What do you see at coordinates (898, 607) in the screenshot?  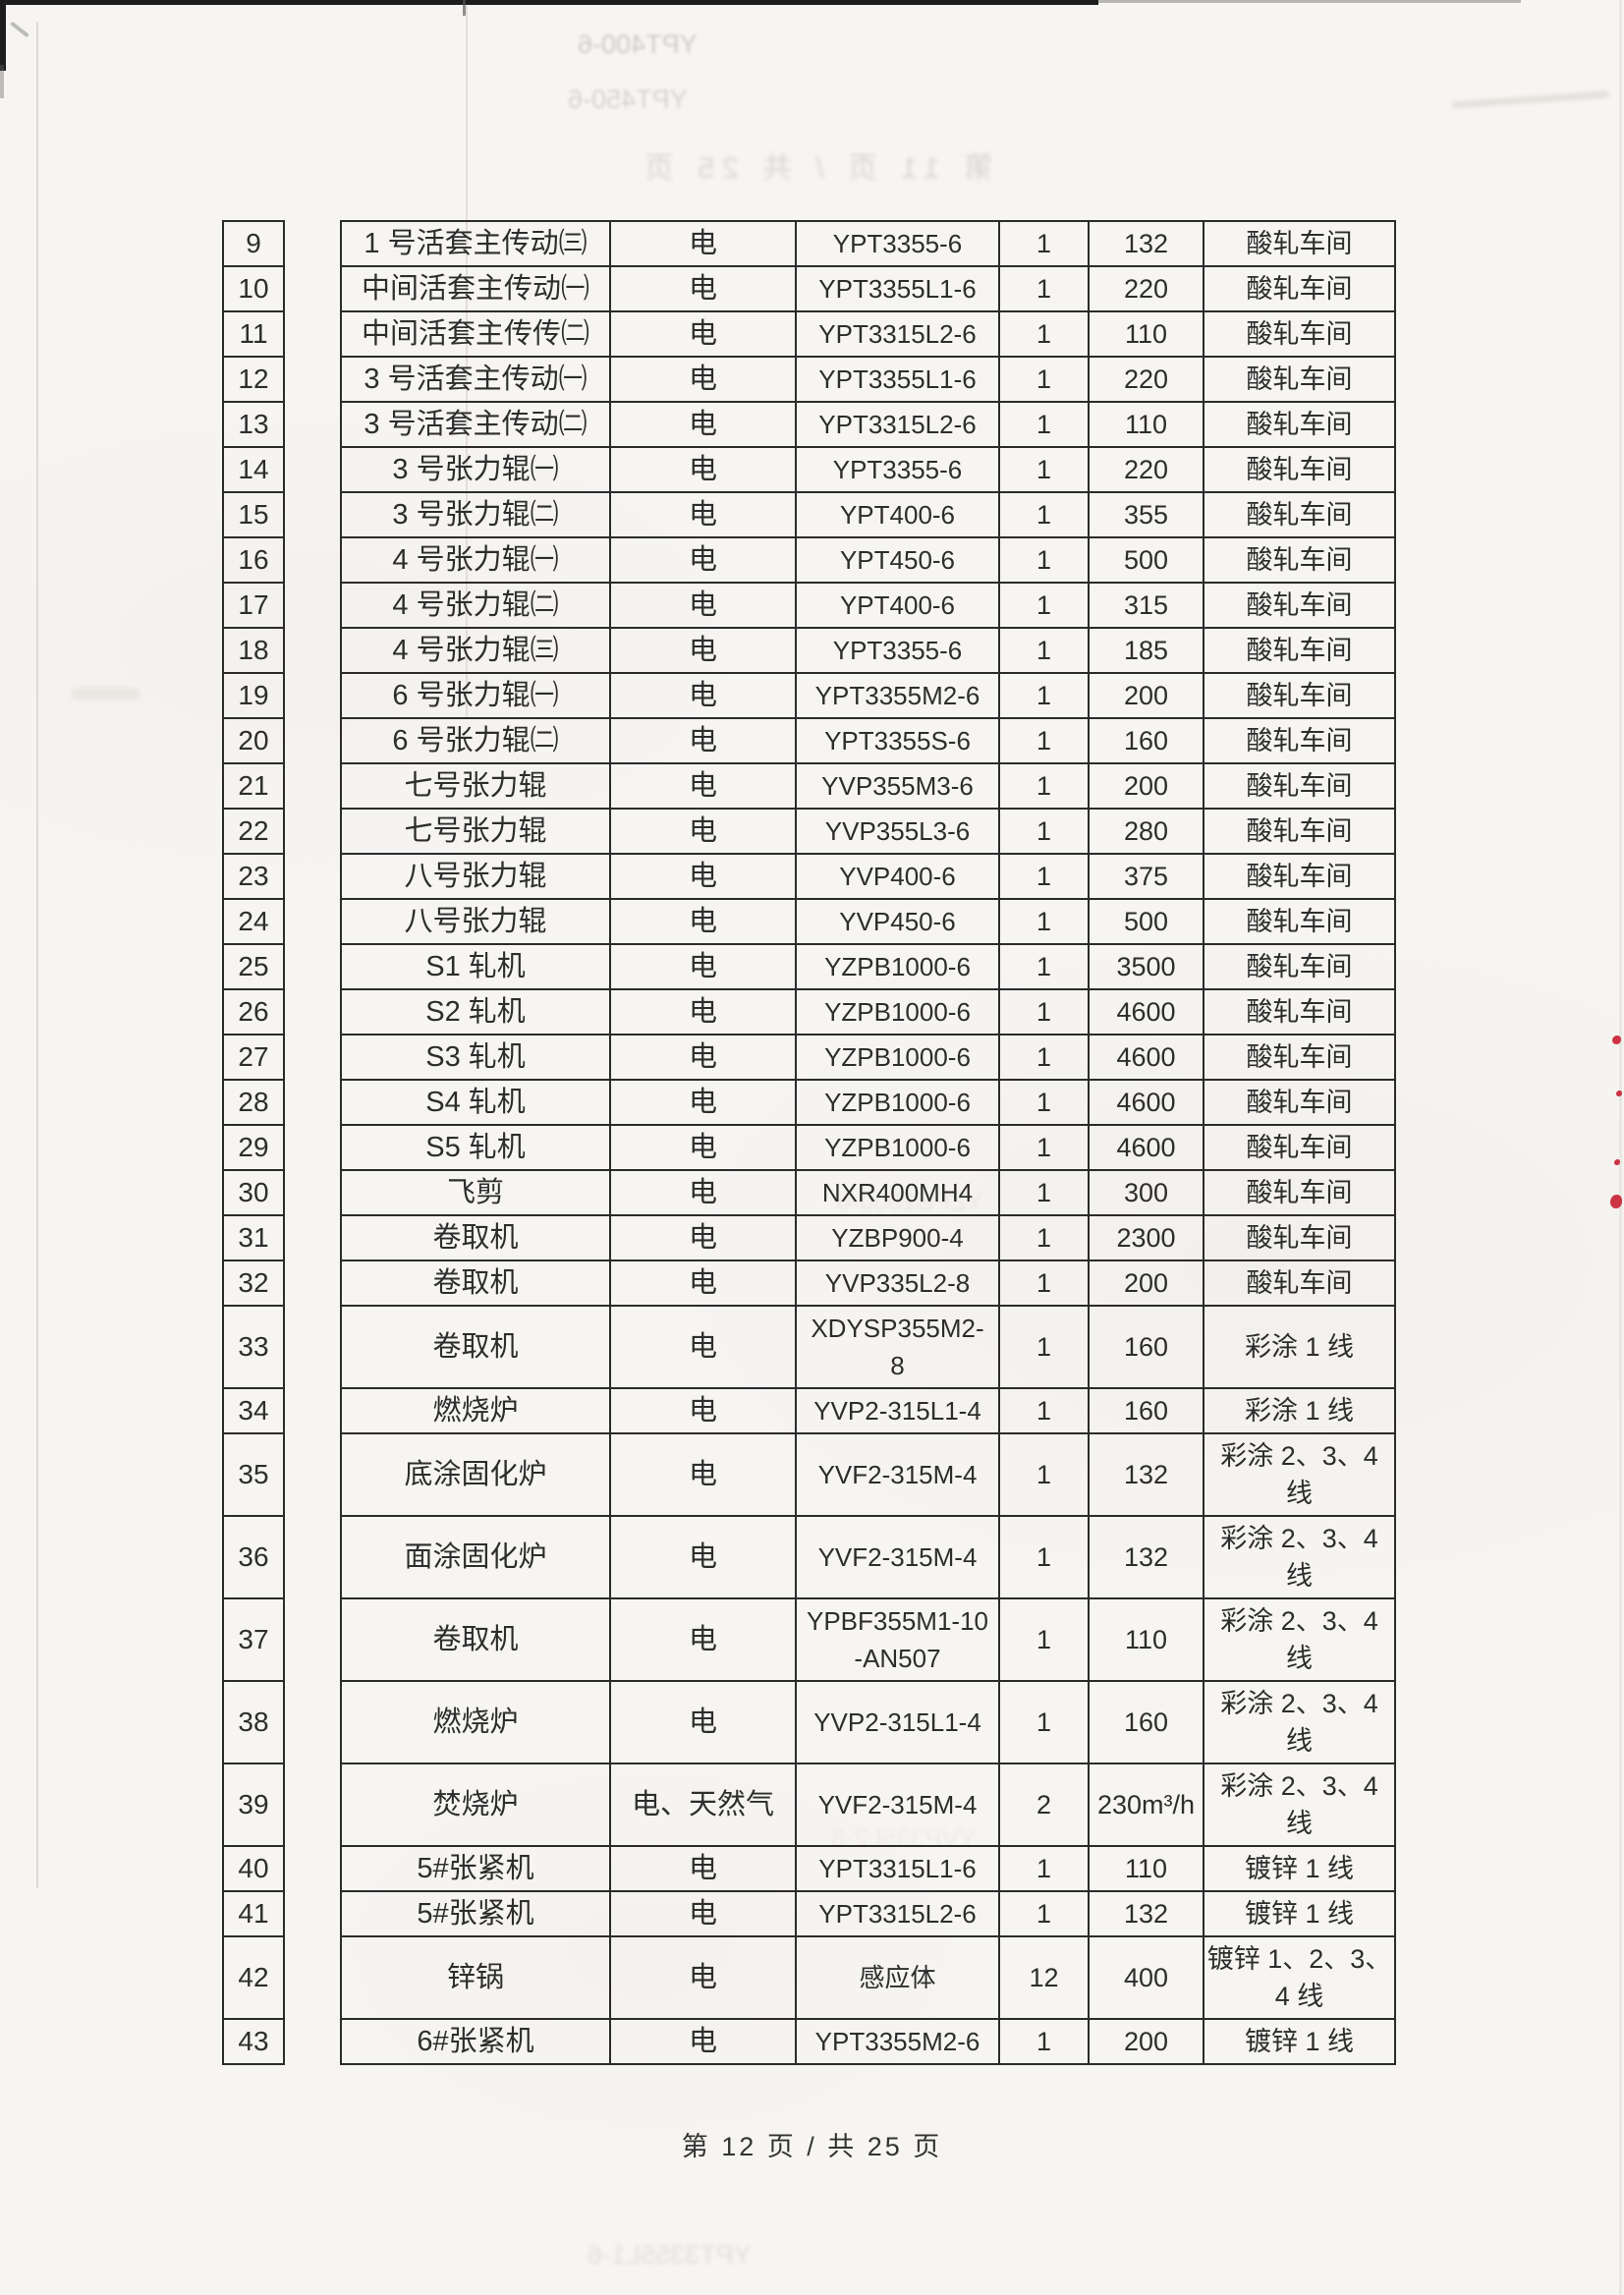 I see `model-cell: YPT400-6` at bounding box center [898, 607].